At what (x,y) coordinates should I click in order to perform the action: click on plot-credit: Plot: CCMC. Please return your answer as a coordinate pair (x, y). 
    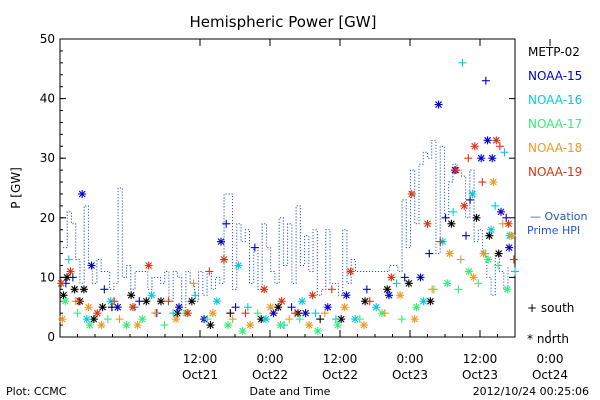
    Looking at the image, I should click on (36, 391).